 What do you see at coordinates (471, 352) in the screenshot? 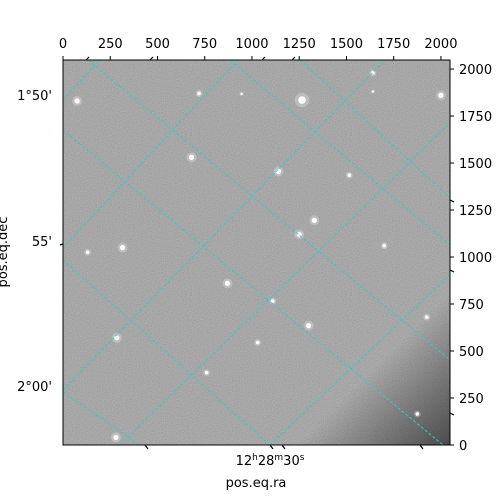
I see `y-tick-label: 500` at bounding box center [471, 352].